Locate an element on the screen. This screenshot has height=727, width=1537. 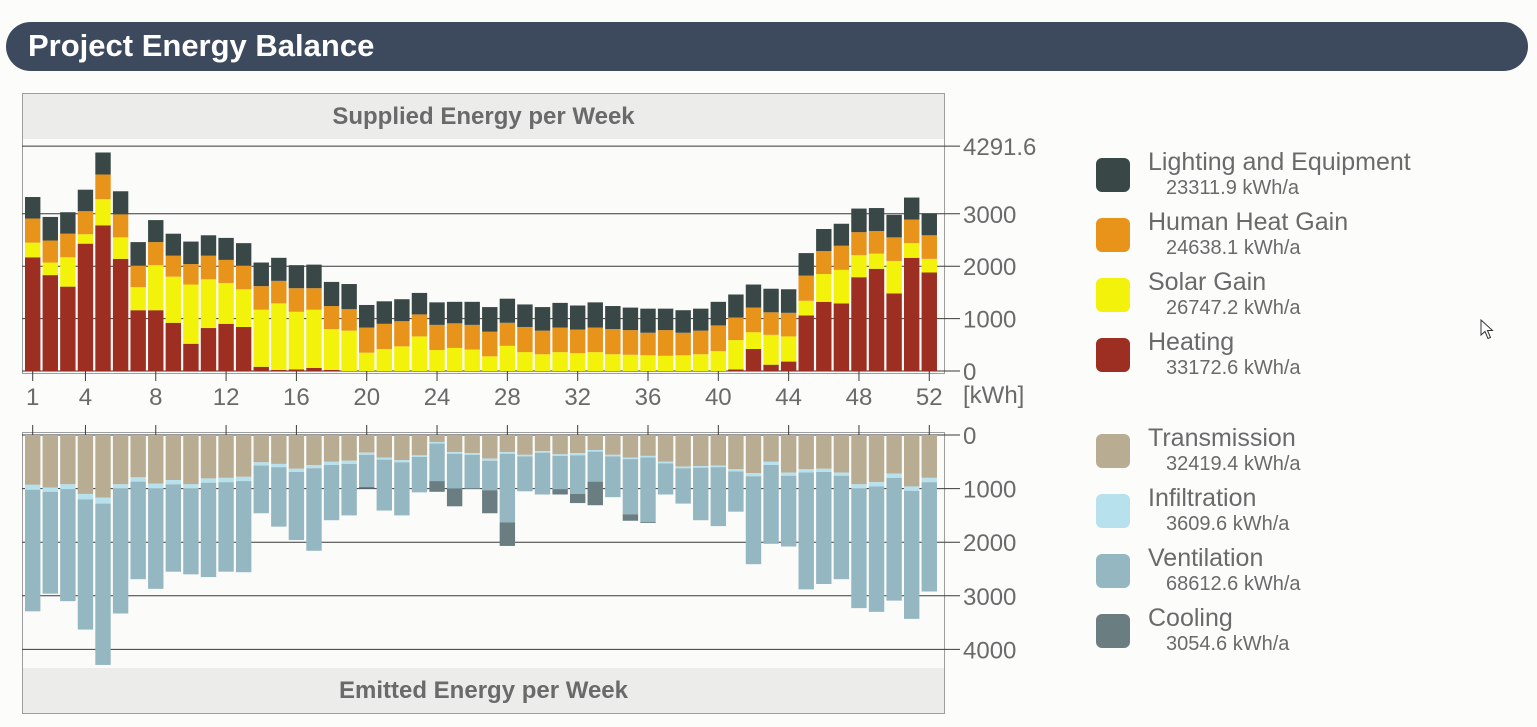
legend-label: Solar Gain is located at coordinates (1207, 282).